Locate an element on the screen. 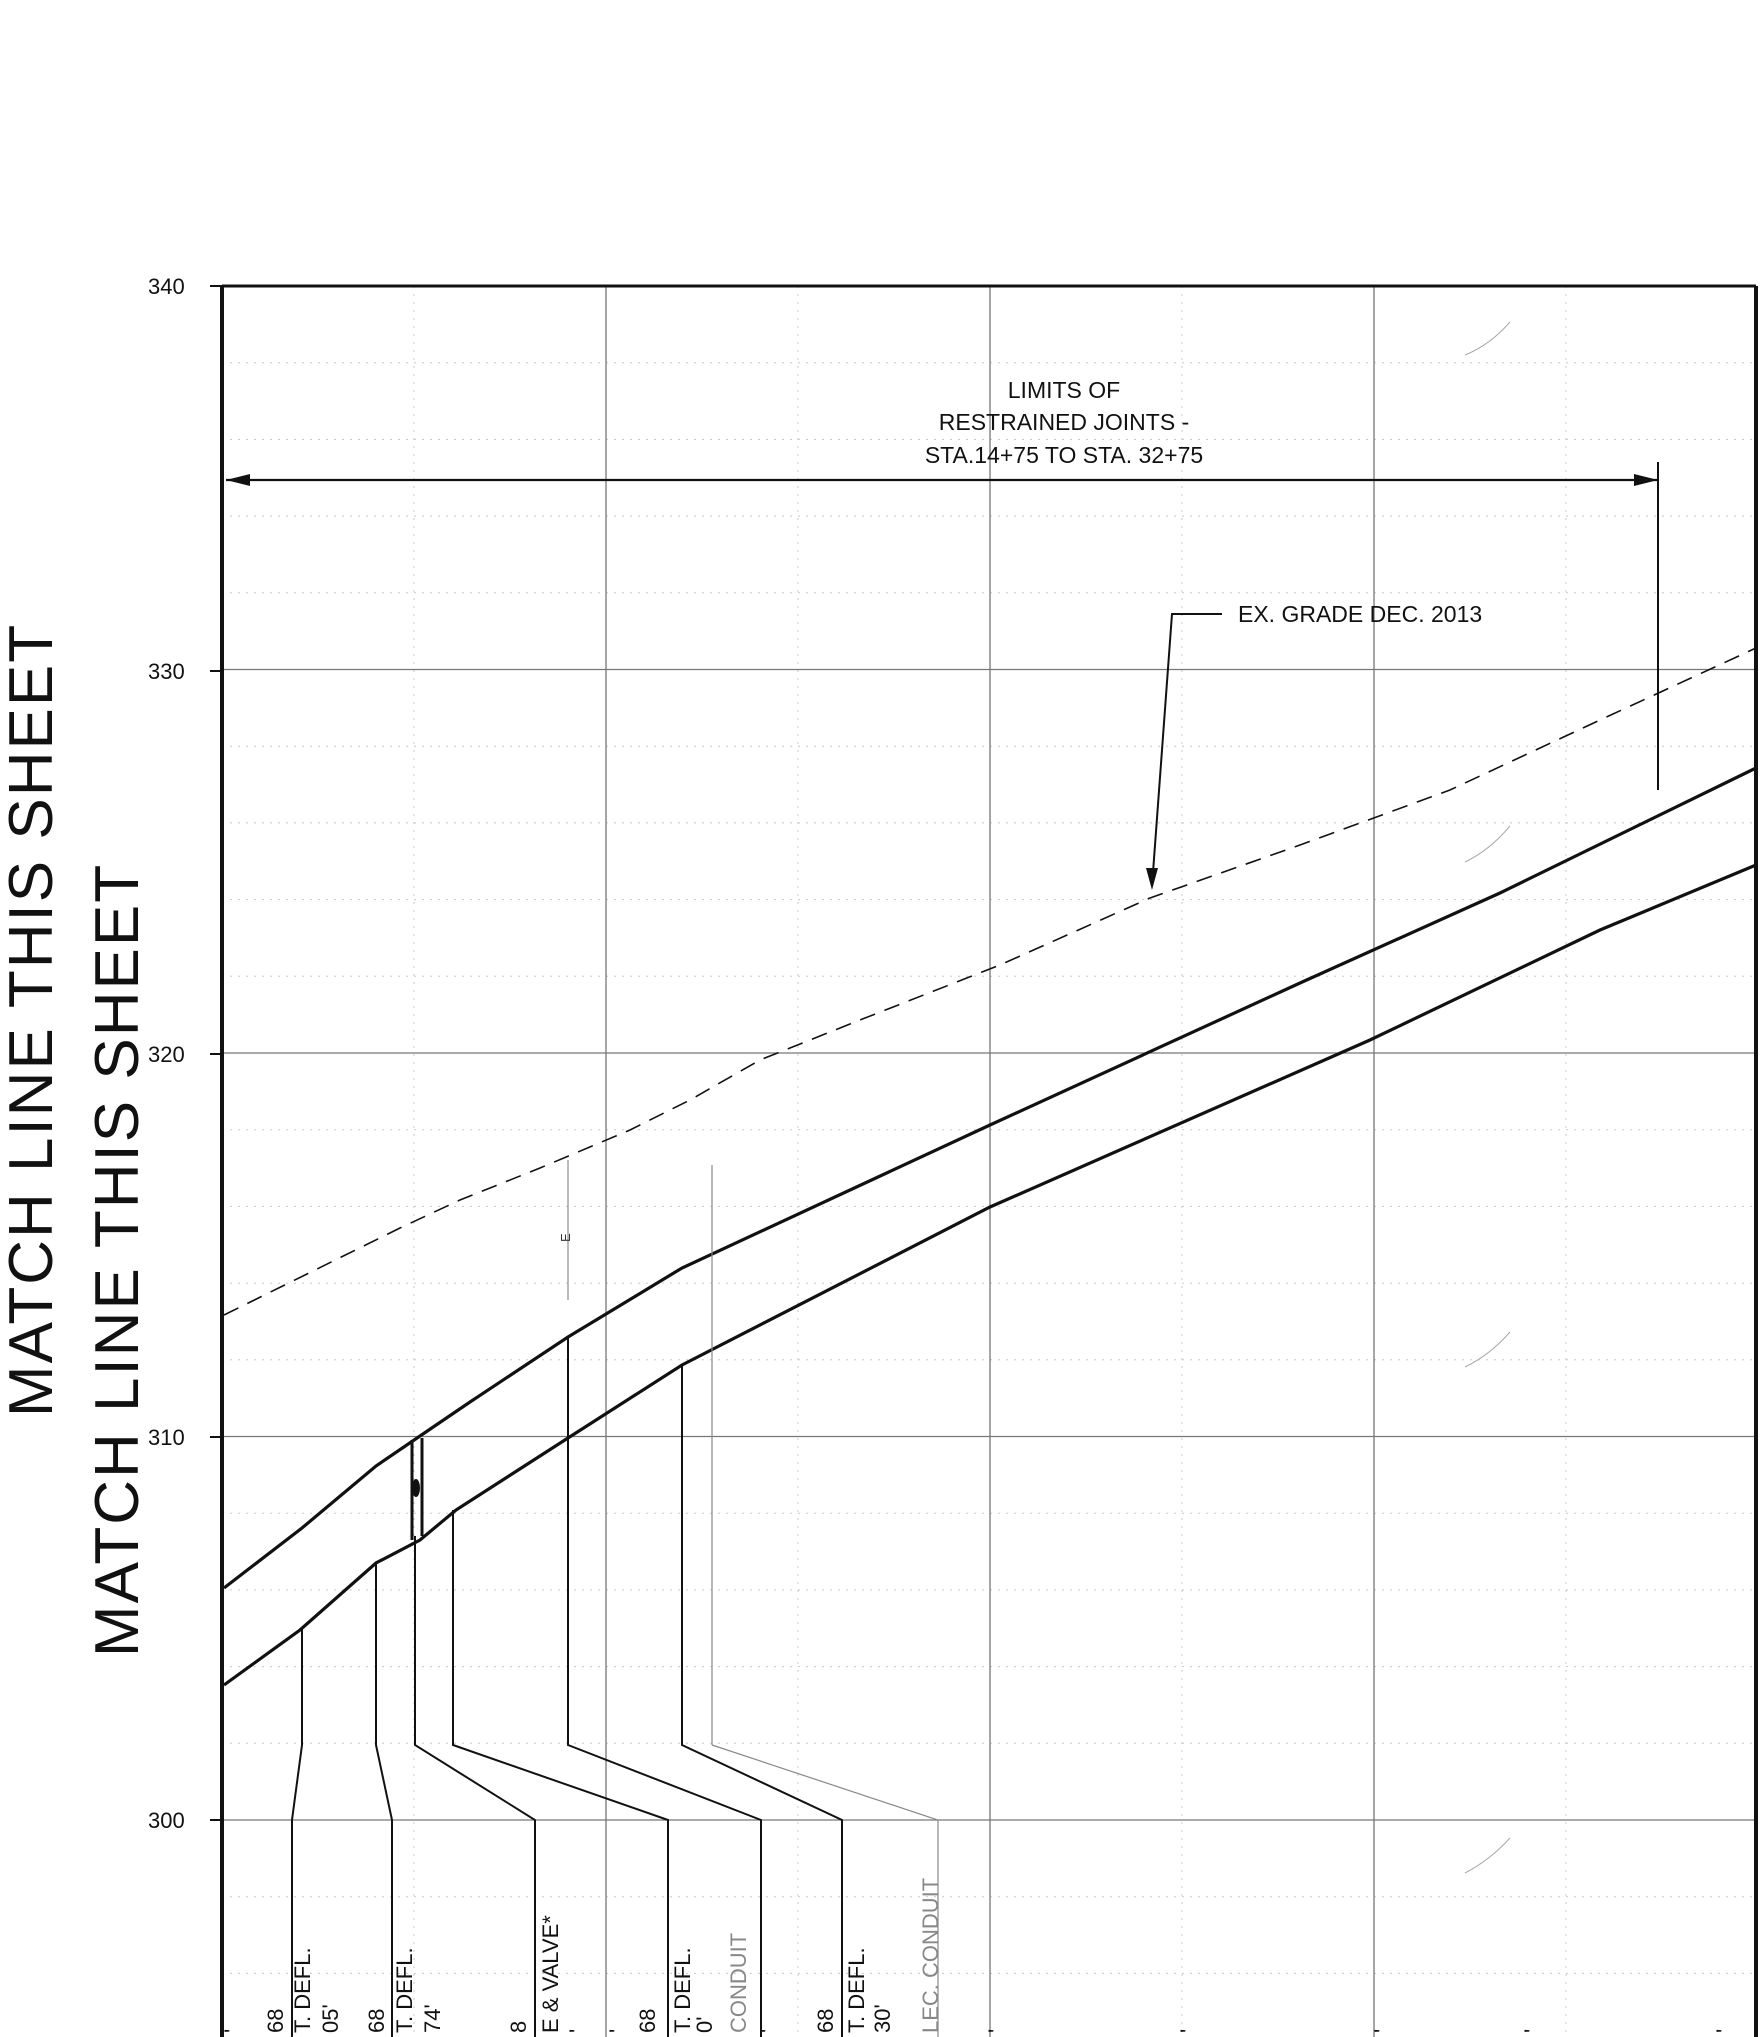 This screenshot has width=1762, height=2037. y-tick-label-340: 340 is located at coordinates (166, 286).